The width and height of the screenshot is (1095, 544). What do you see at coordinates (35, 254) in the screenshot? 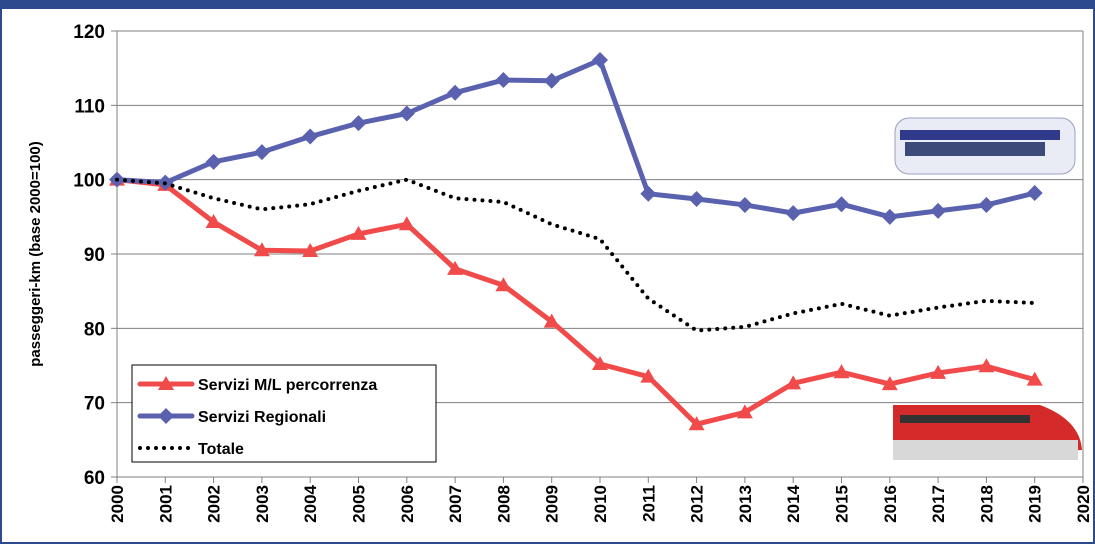
I see `y-axis-label: passeggeri-km (base 2000=100)` at bounding box center [35, 254].